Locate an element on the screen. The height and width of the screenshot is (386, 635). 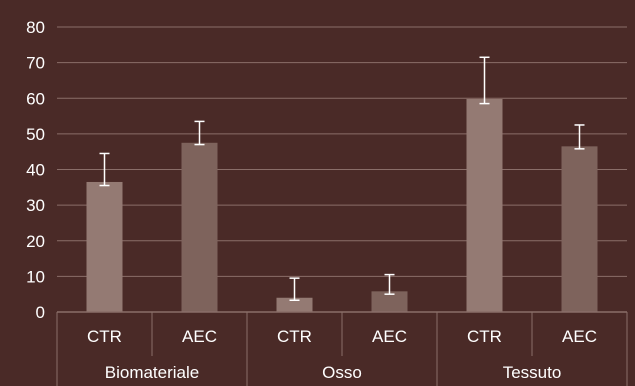
y-tick-label: 30 is located at coordinates (35, 205).